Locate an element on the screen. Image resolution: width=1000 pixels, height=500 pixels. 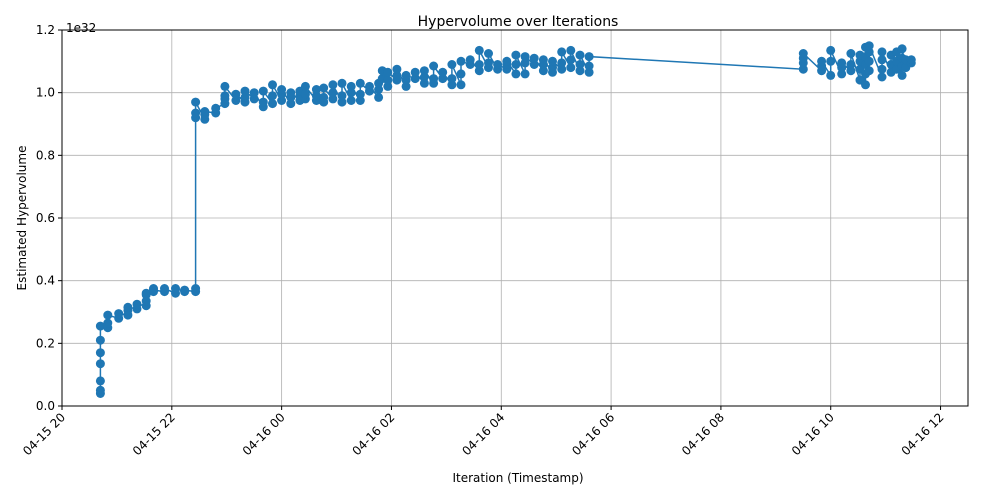
x-tick-label: 04-16 00 is located at coordinates (264, 434).